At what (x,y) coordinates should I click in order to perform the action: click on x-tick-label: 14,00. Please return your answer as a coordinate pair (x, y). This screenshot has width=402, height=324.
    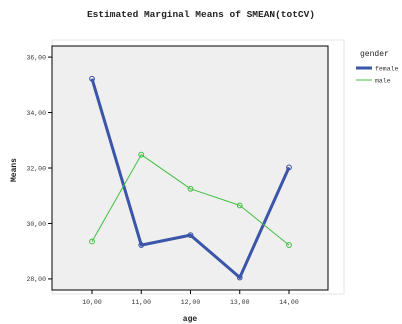
    Looking at the image, I should click on (289, 302).